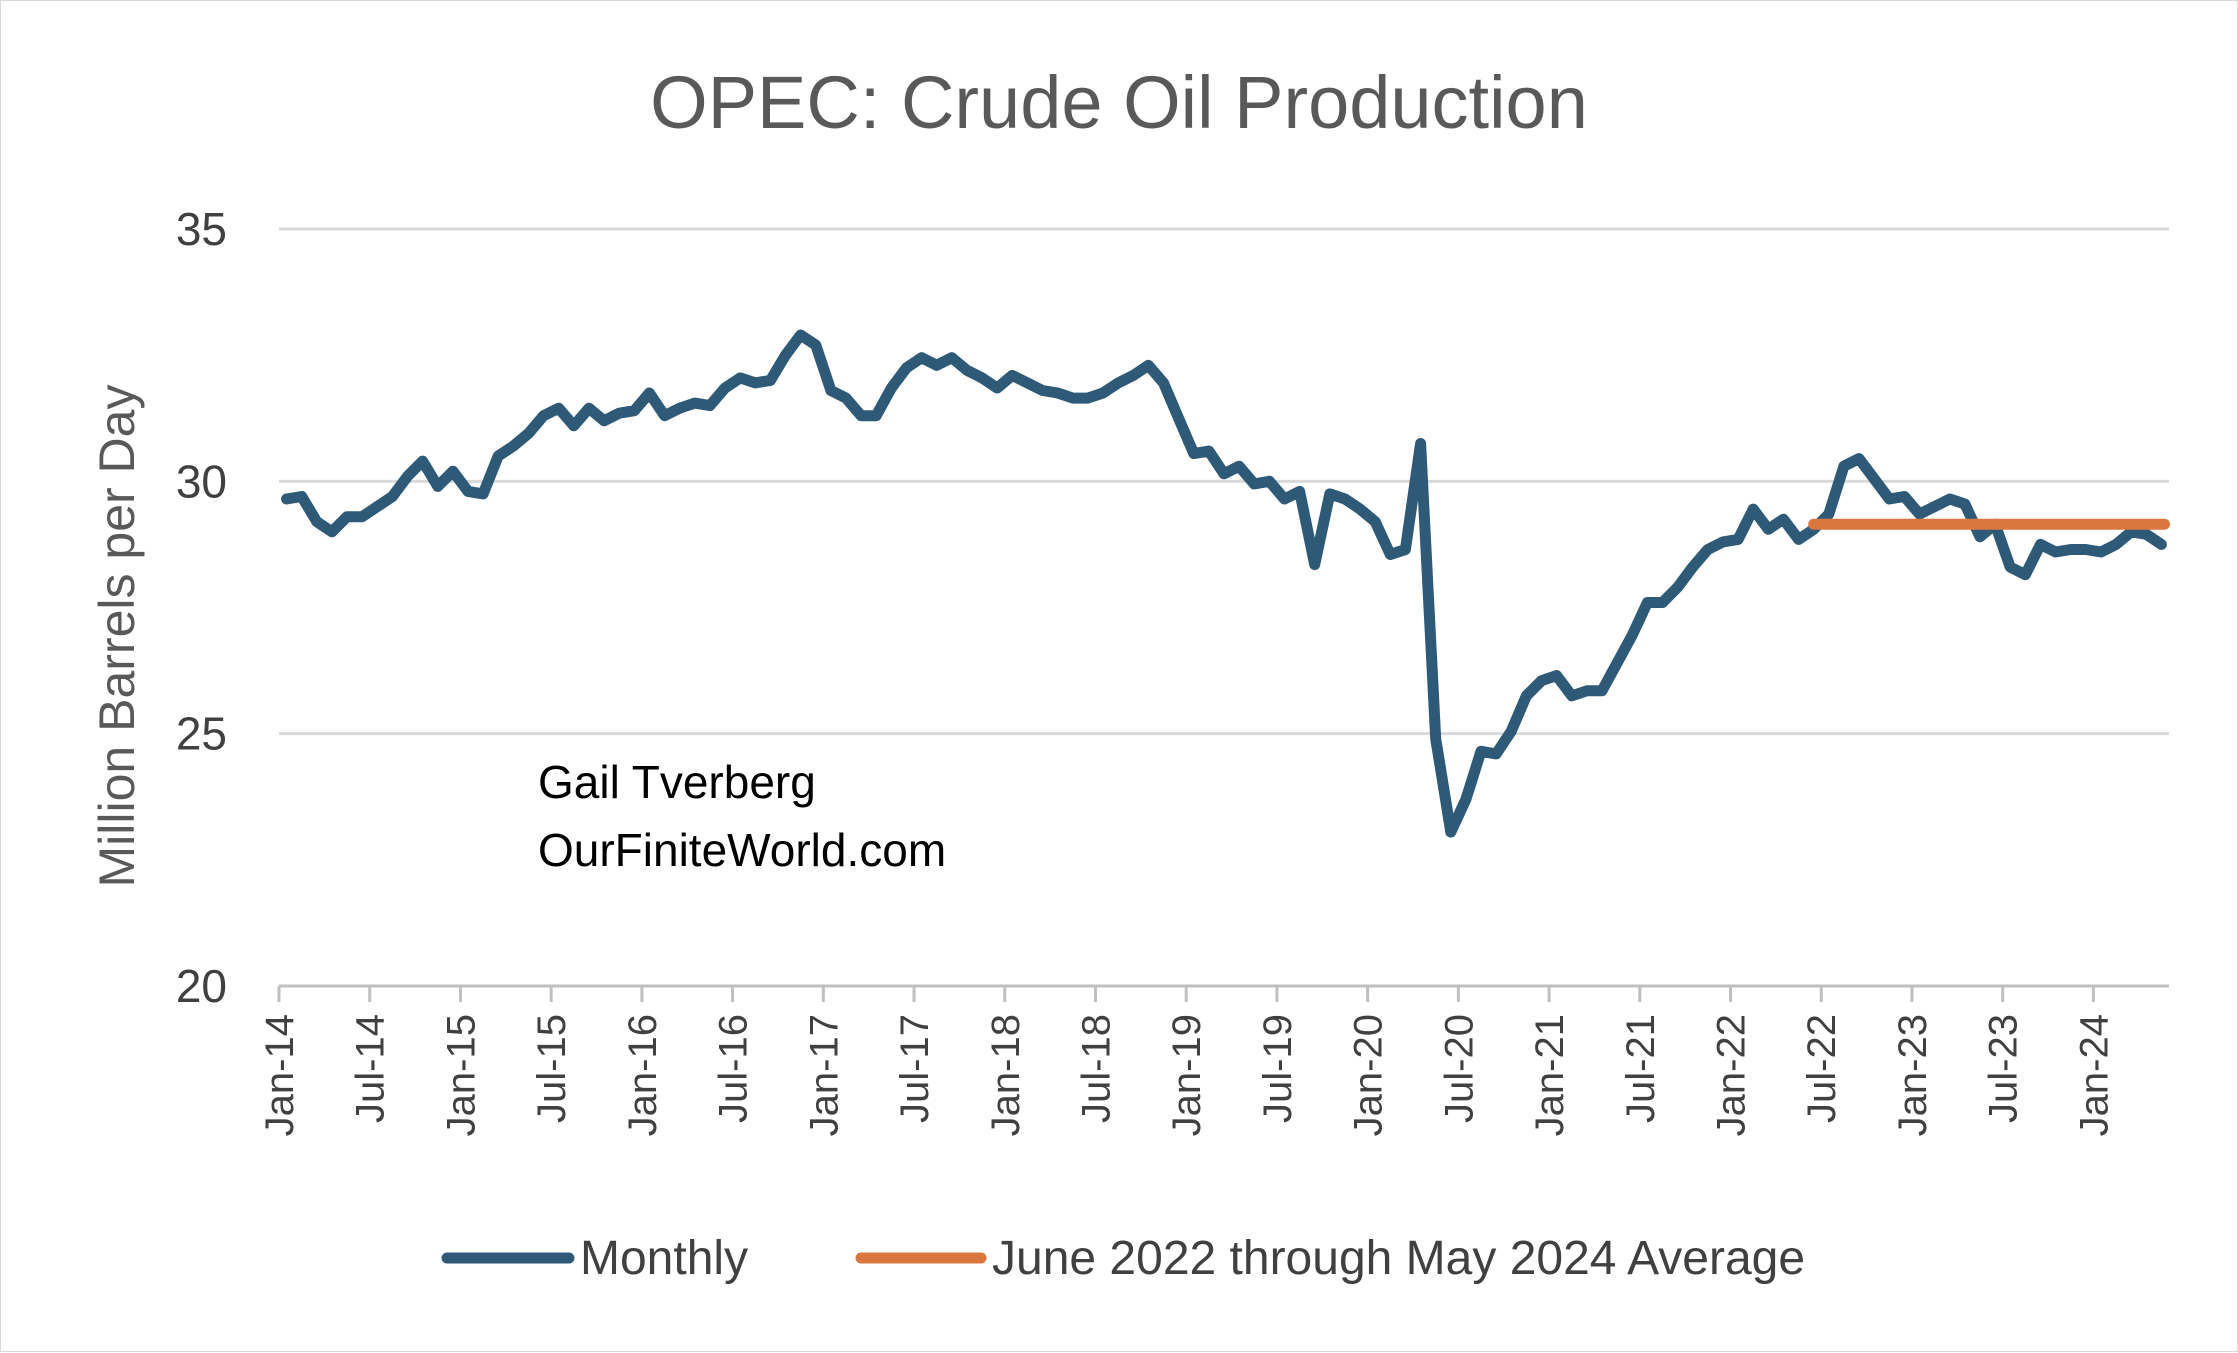 The height and width of the screenshot is (1353, 2238). Describe the element at coordinates (1369, 1075) in the screenshot. I see `x-tick-label: Jan-20` at that location.